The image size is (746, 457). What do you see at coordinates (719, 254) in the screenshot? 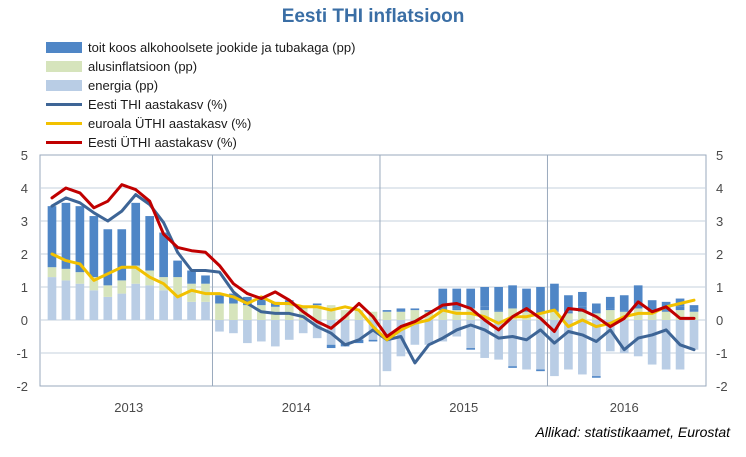
I see `y-tick-label-right: 2` at bounding box center [719, 254].